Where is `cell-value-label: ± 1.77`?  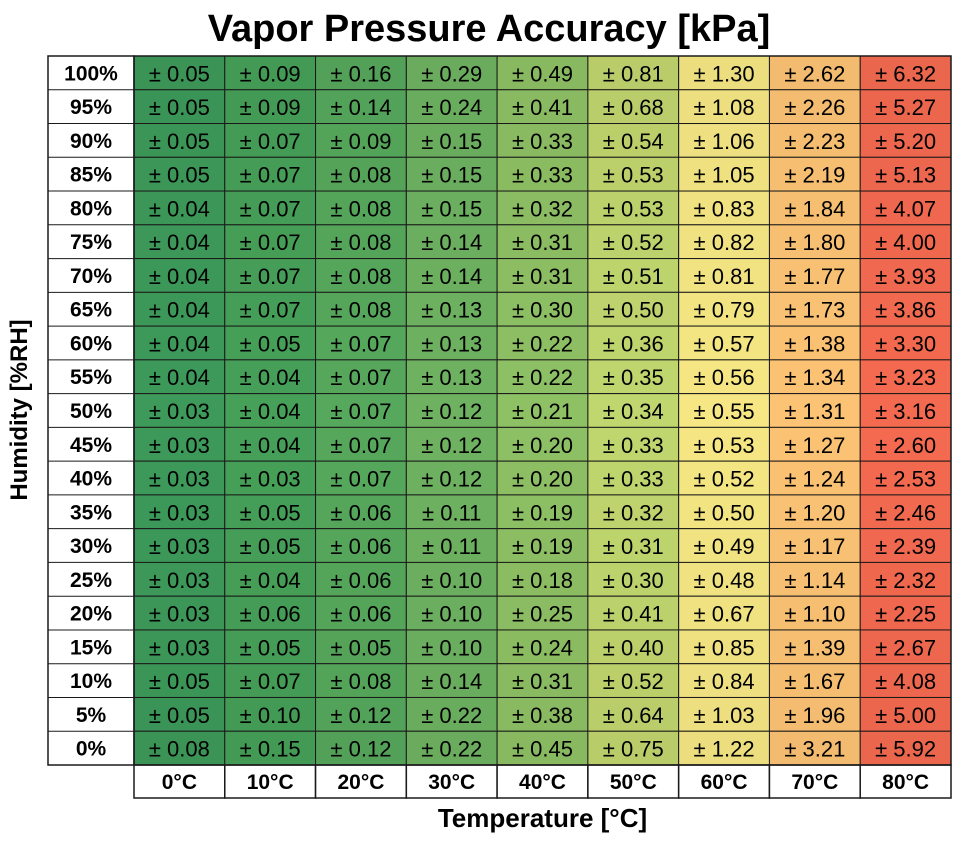
cell-value-label: ± 1.77 is located at coordinates (814, 276).